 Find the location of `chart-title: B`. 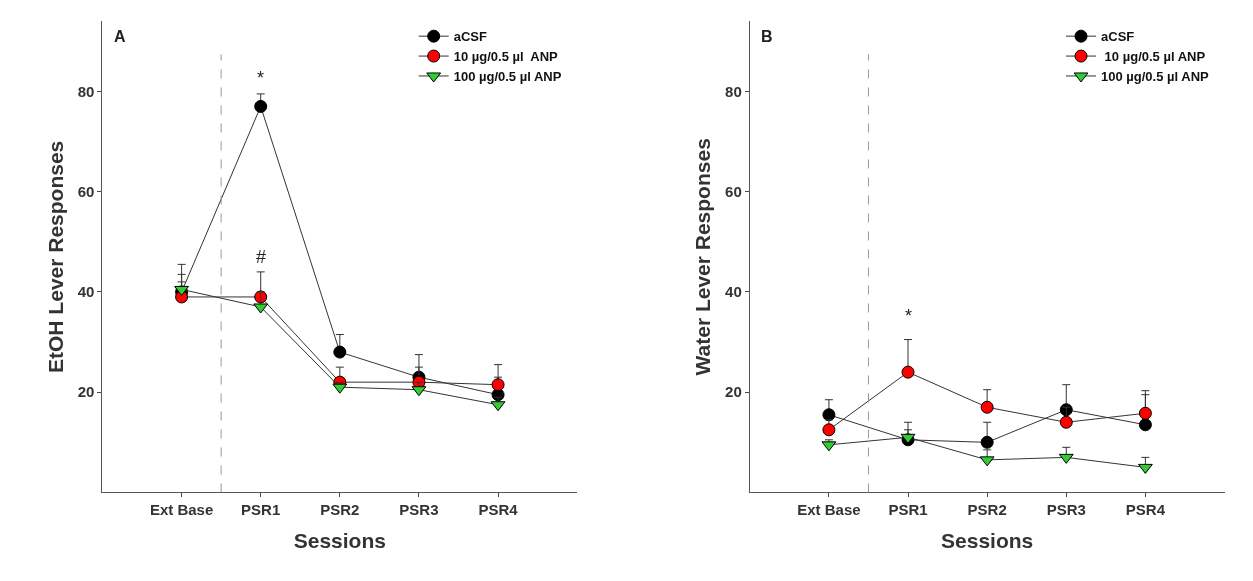

chart-title: B is located at coordinates (767, 36).